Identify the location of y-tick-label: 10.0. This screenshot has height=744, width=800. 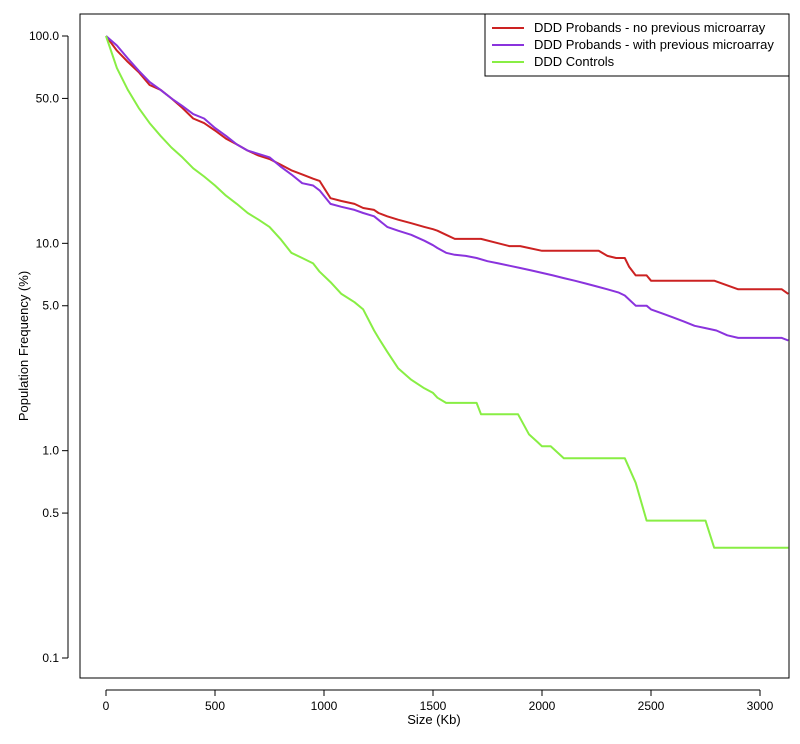
(48, 243).